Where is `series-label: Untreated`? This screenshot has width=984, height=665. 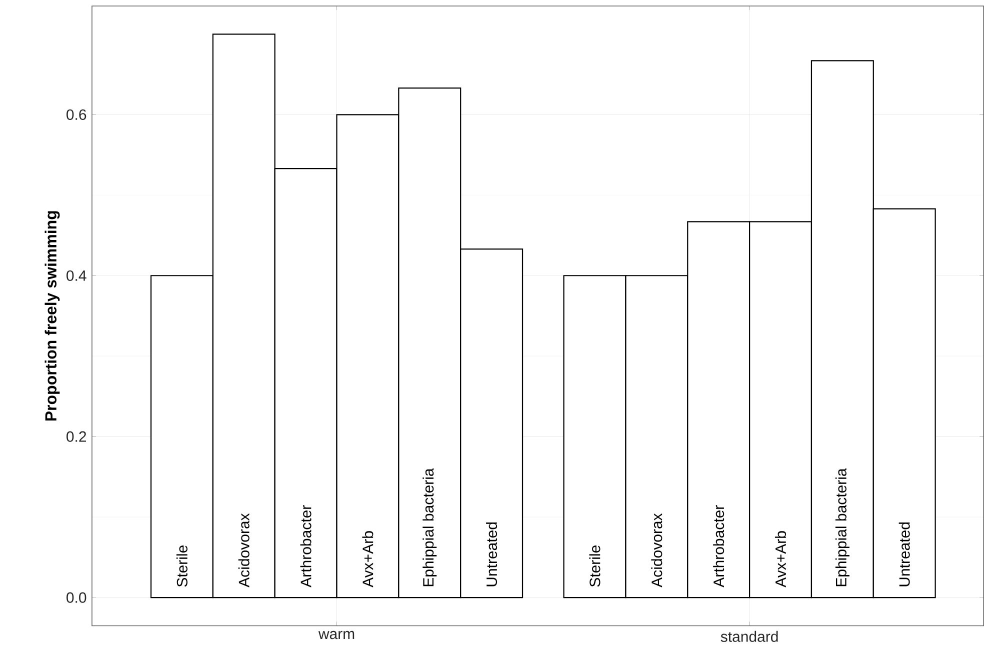
series-label: Untreated is located at coordinates (492, 554).